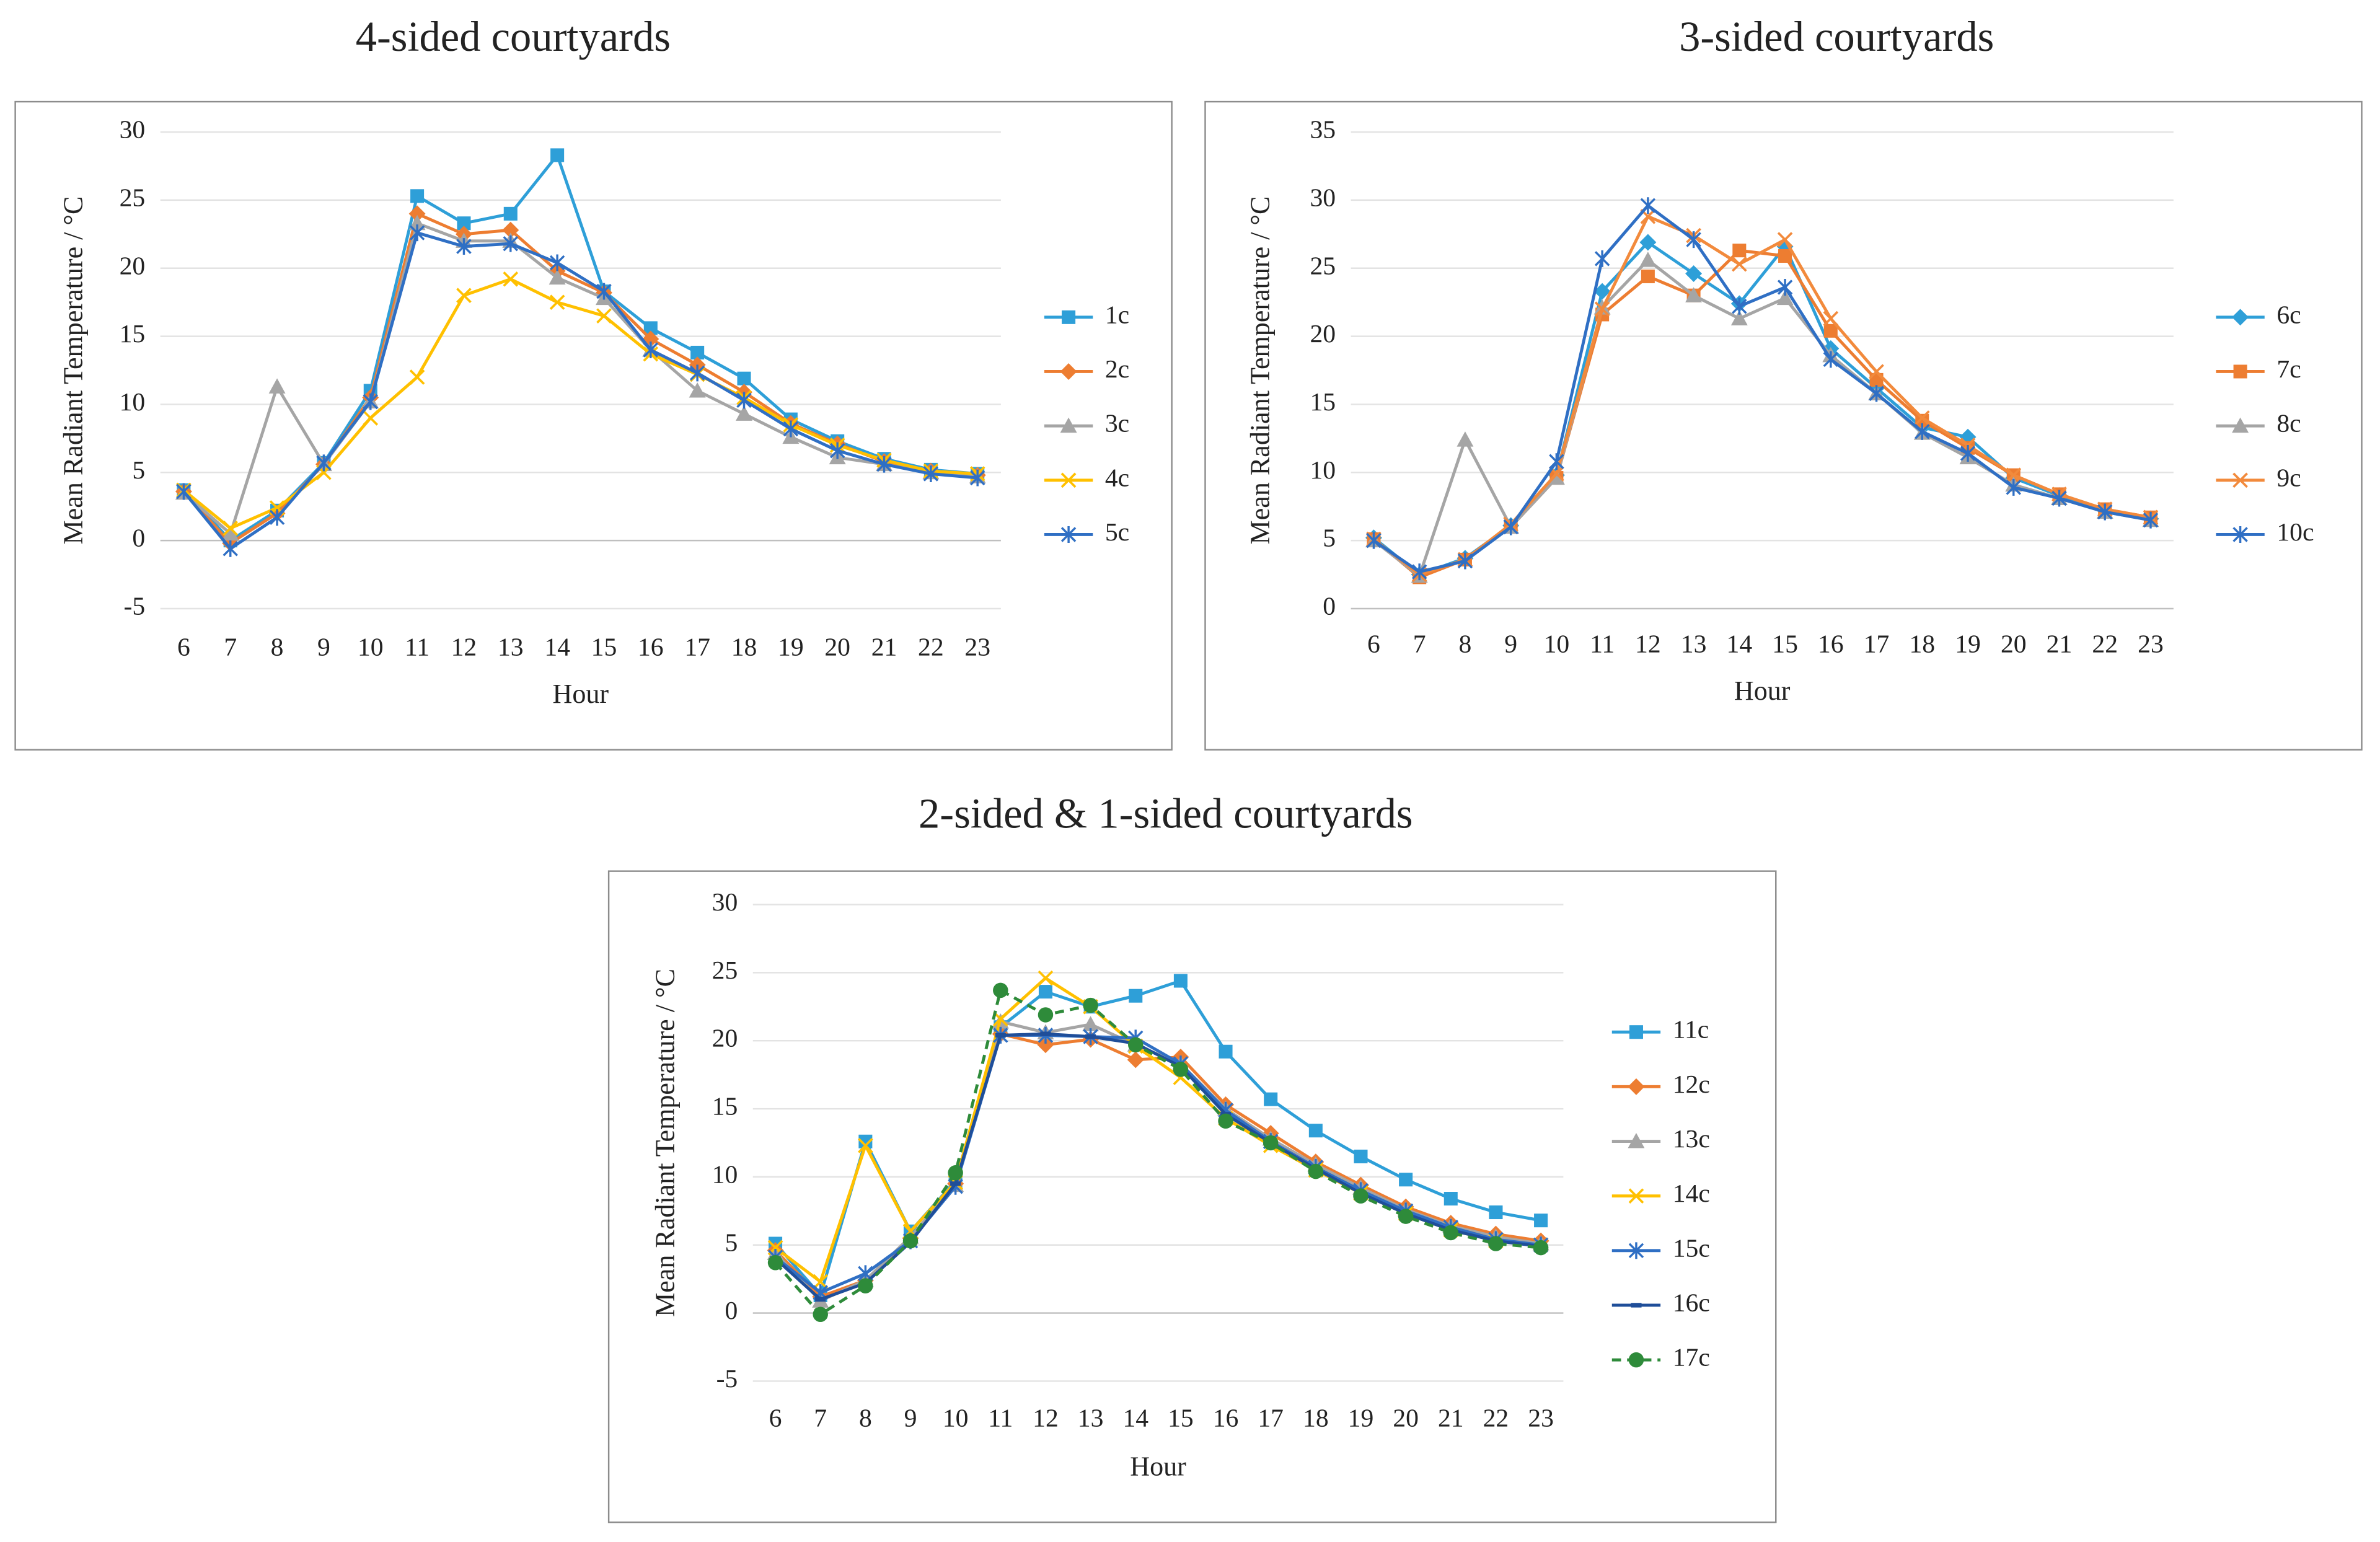 Image resolution: width=2380 pixels, height=1542 pixels. Describe the element at coordinates (1968, 644) in the screenshot. I see `x-tick-label: 19` at that location.